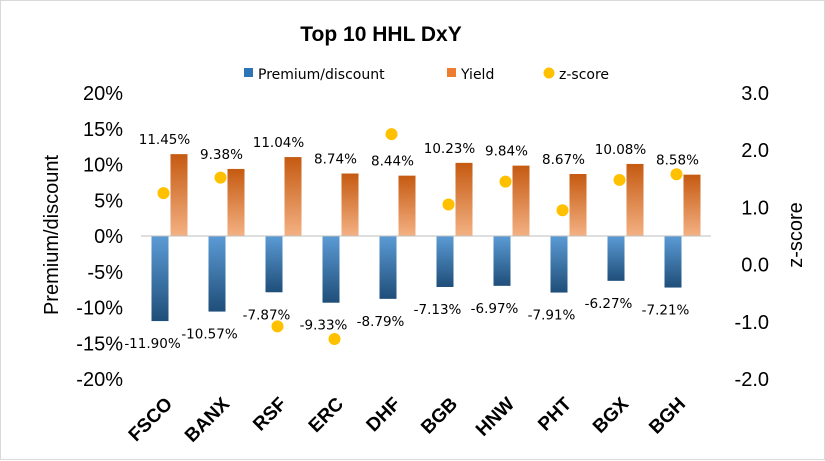 The width and height of the screenshot is (825, 461). Describe the element at coordinates (407, 419) in the screenshot. I see `category-labels: FSCO BANX RSF ERC DHF BGB HNW PHT BGX BGH` at that location.